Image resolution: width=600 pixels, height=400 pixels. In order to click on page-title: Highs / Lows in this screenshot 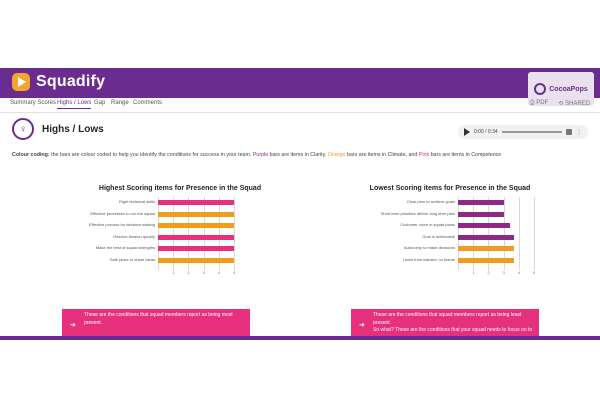, I will do `click(73, 129)`.